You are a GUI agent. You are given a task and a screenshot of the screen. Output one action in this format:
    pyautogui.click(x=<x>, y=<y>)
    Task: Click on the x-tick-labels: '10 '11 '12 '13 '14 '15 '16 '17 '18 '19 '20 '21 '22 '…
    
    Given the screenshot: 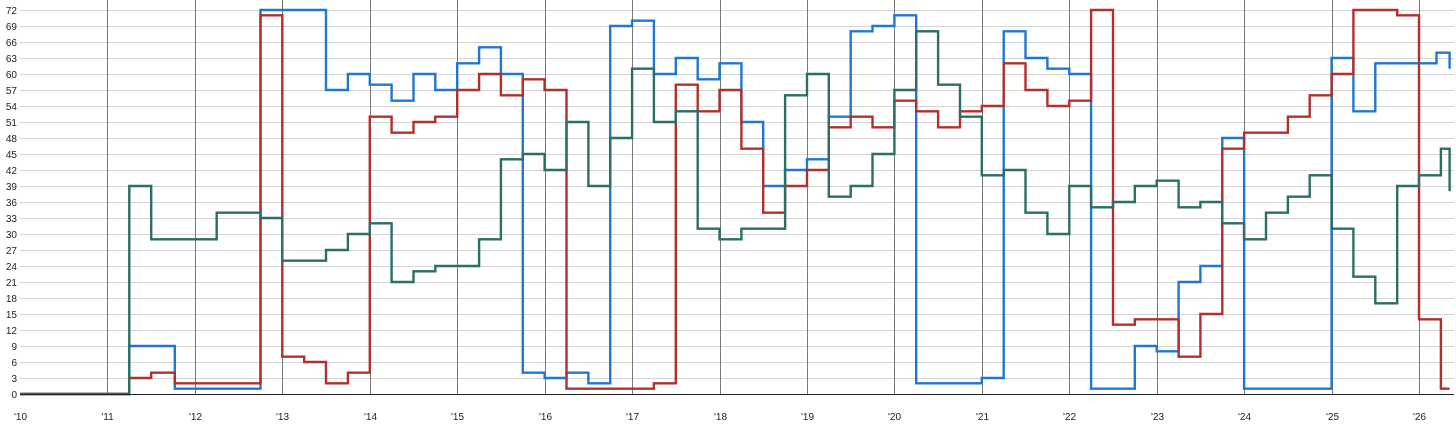 What is the action you would take?
    pyautogui.click(x=720, y=417)
    